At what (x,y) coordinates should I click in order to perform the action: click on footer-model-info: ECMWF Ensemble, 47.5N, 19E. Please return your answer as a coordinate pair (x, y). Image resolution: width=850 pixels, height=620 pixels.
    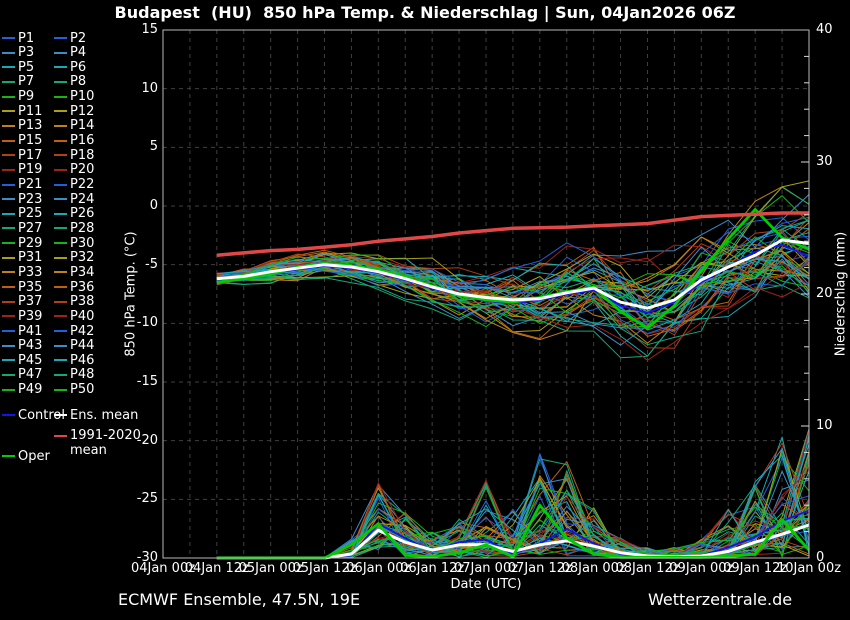
    Looking at the image, I should click on (239, 599).